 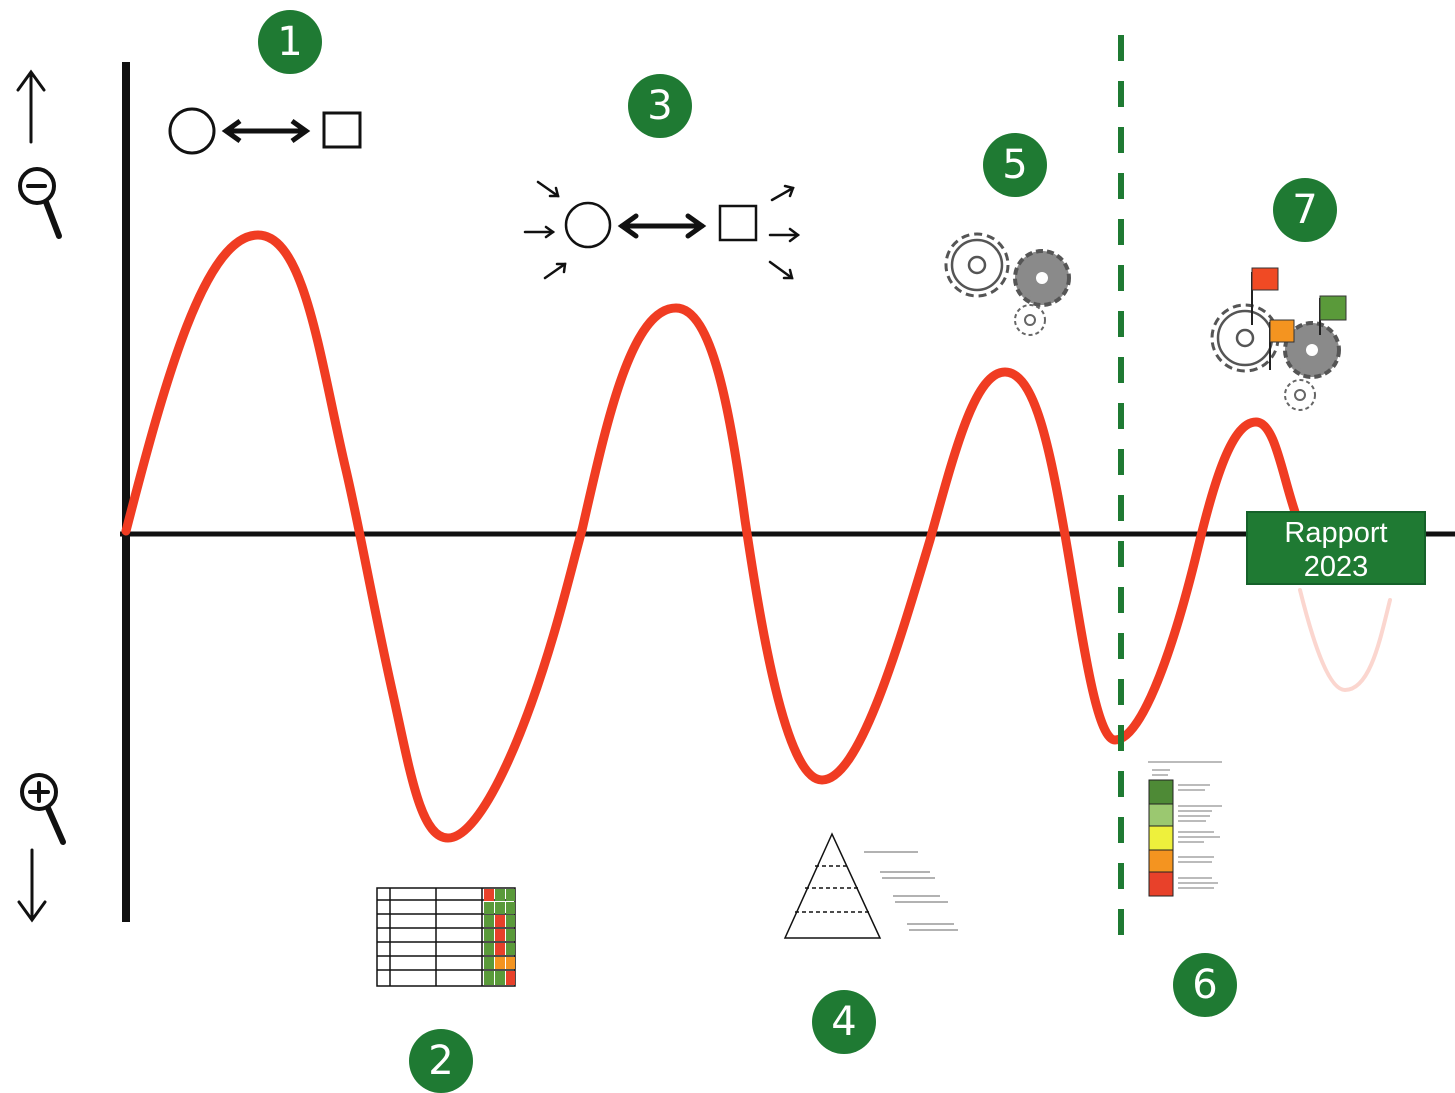 I want to click on arrow-down-head, so click(x=32, y=911).